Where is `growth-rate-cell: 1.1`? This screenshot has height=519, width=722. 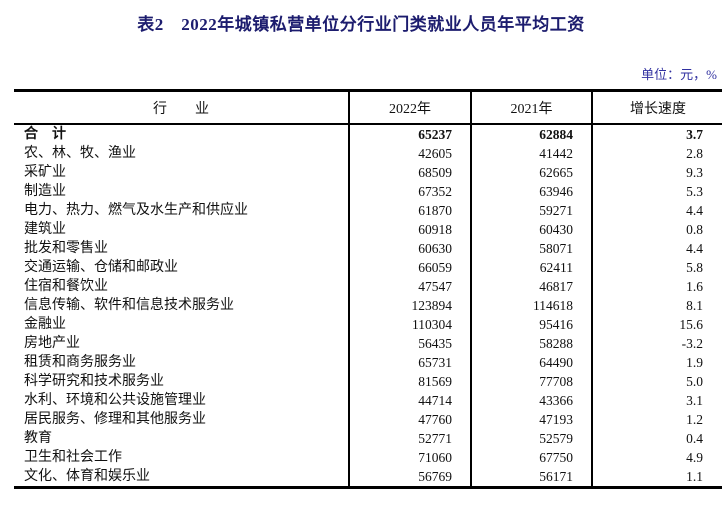 growth-rate-cell: 1.1 is located at coordinates (656, 477).